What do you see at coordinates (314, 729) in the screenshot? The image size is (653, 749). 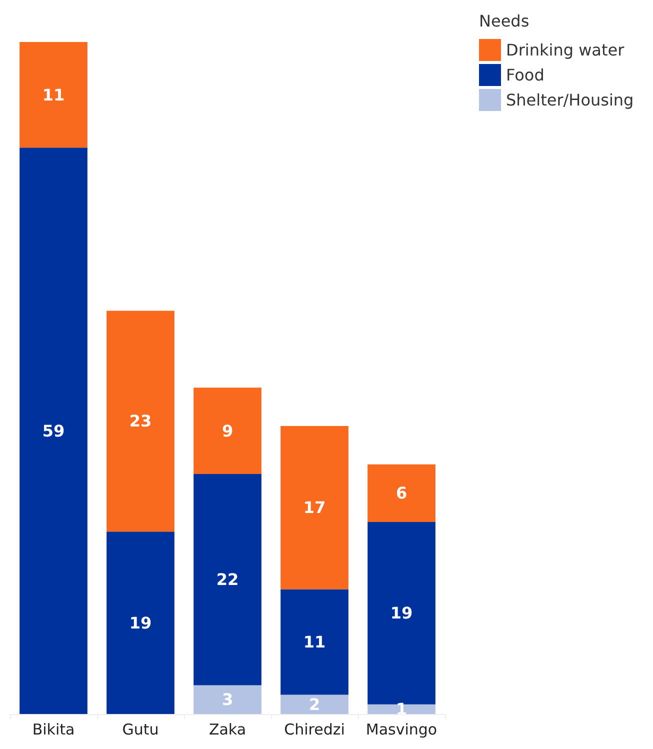 I see `x-tick-label: Chiredzi` at bounding box center [314, 729].